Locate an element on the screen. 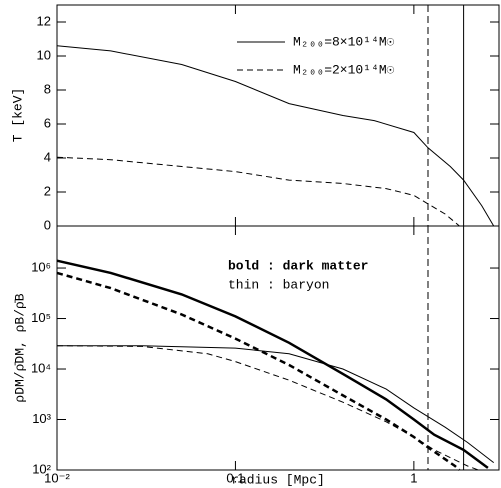  y-tick-label: 10 is located at coordinates (44, 54).